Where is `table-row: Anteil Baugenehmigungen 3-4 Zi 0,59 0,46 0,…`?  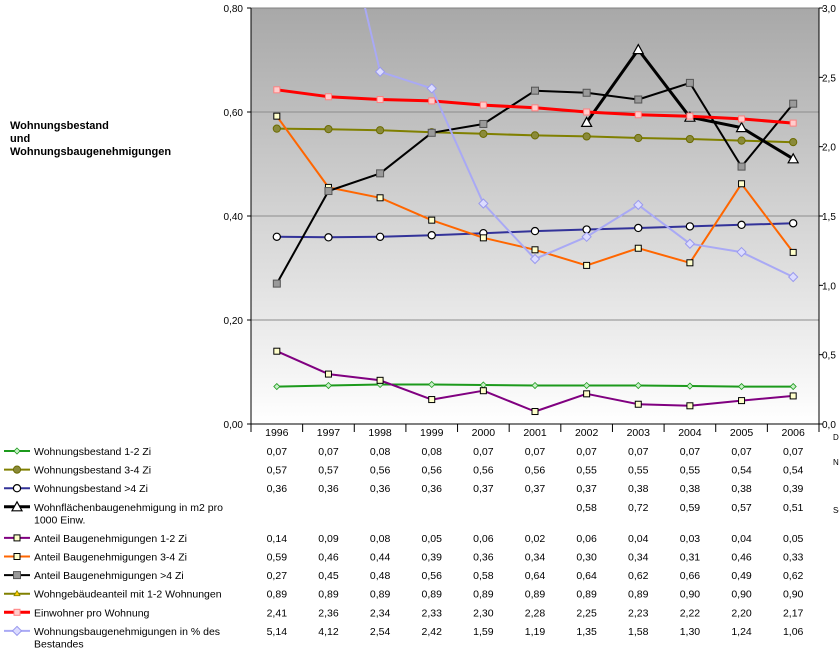
table-row: Anteil Baugenehmigungen 3-4 Zi 0,59 0,46 0,… is located at coordinates (404, 558).